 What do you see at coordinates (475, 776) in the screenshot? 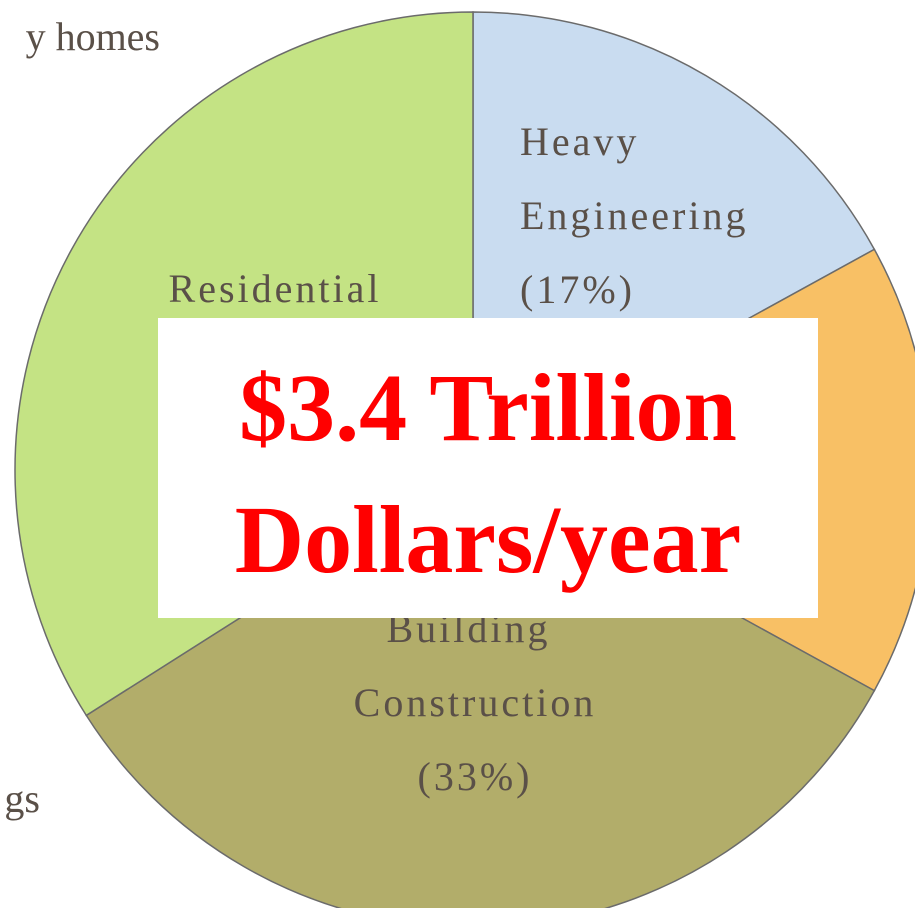
I see `slice-value-label: (33%)` at bounding box center [475, 776].